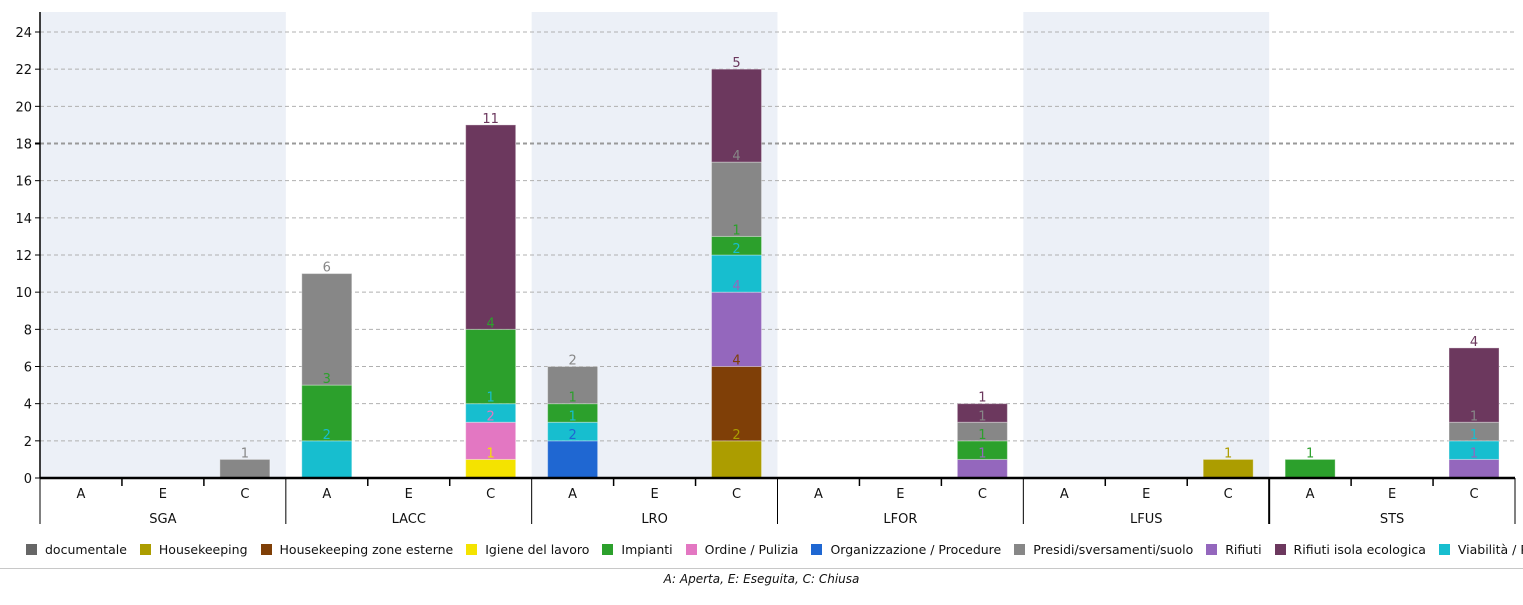  What do you see at coordinates (28, 479) in the screenshot?
I see `y-tick-label: 0` at bounding box center [28, 479].